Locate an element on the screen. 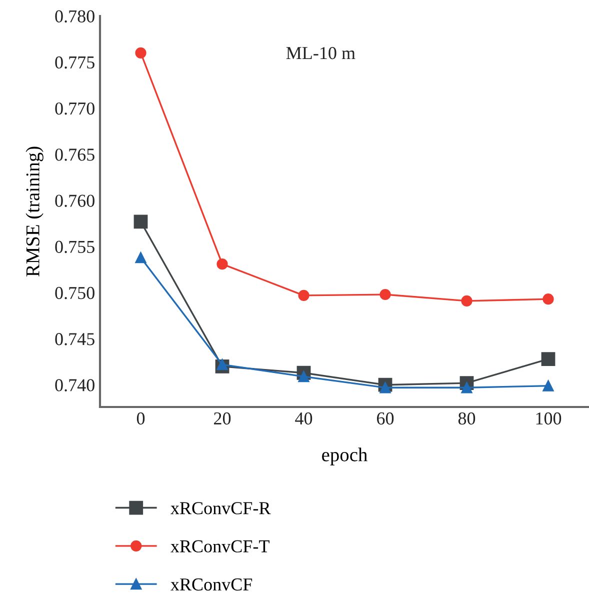  y-axis-title: RMSE (training) is located at coordinates (35, 211).